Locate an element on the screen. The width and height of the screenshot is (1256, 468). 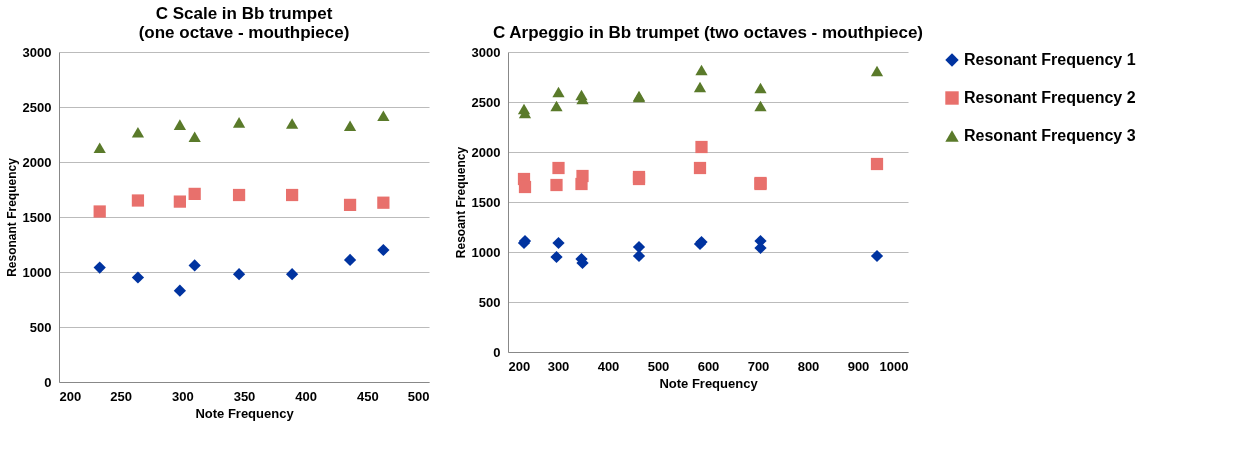
y-axis-title: Resoant Frequency is located at coordinates (460, 202).